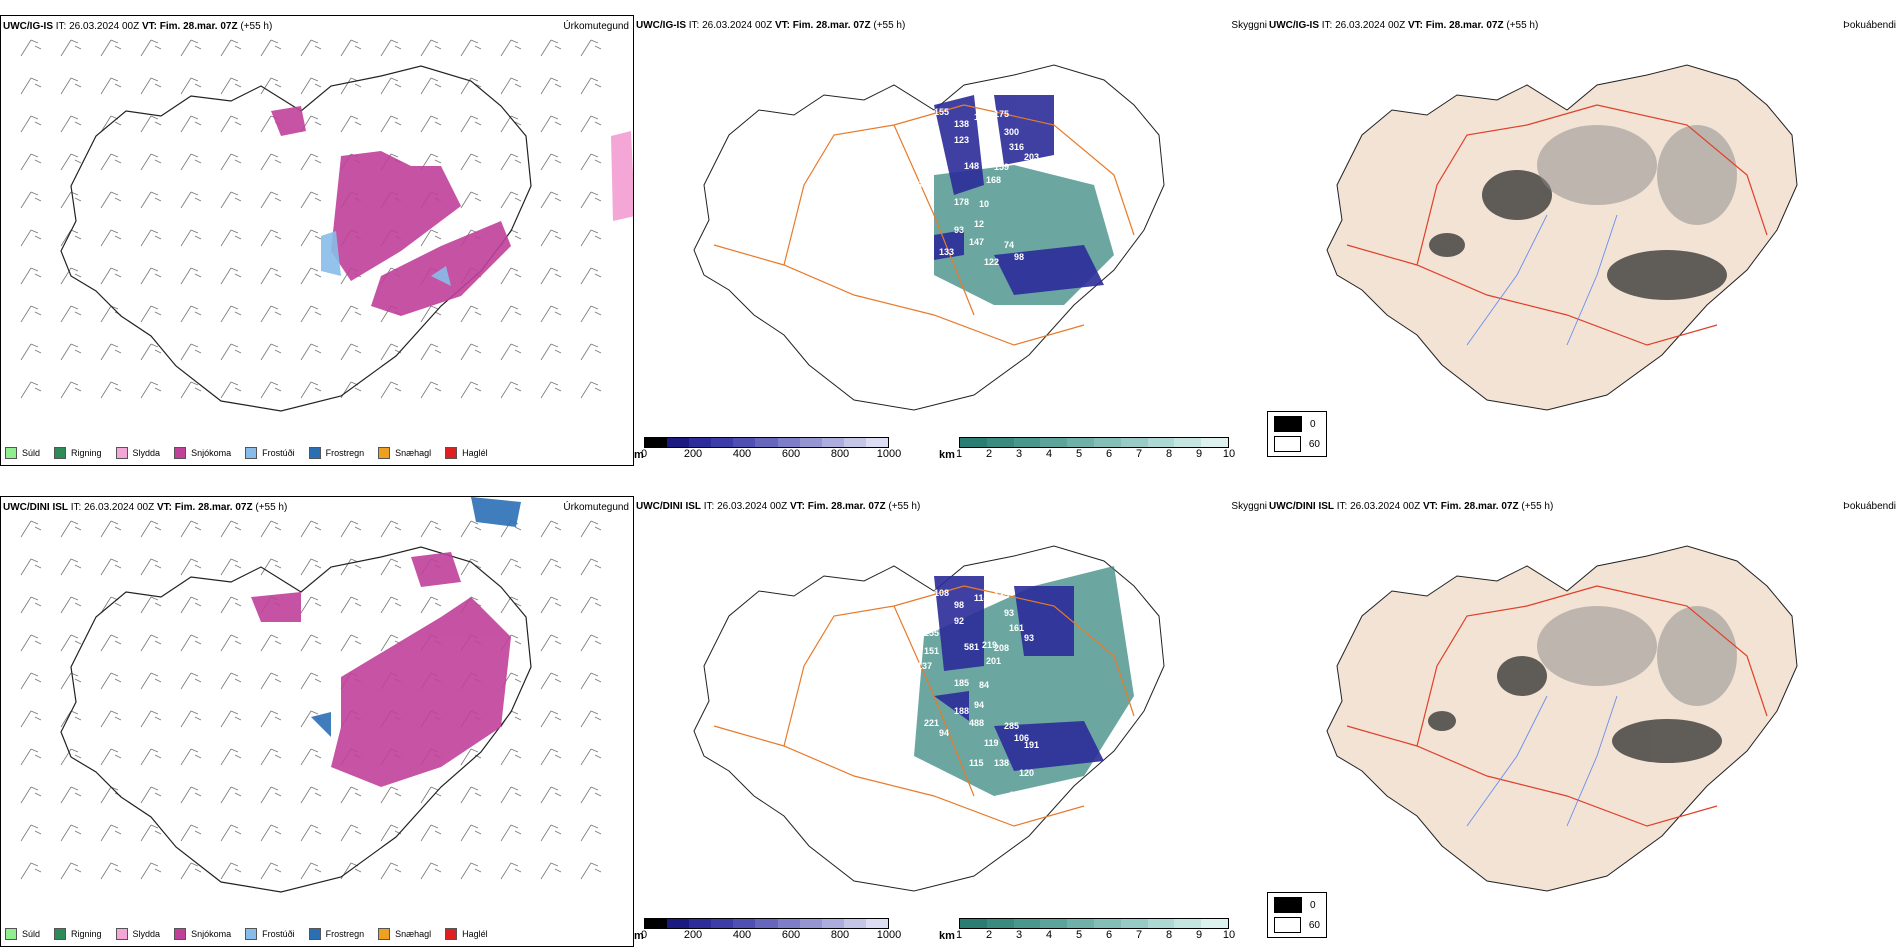  What do you see at coordinates (1297, 905) in the screenshot?
I see `cloud-key-row: 0` at bounding box center [1297, 905].